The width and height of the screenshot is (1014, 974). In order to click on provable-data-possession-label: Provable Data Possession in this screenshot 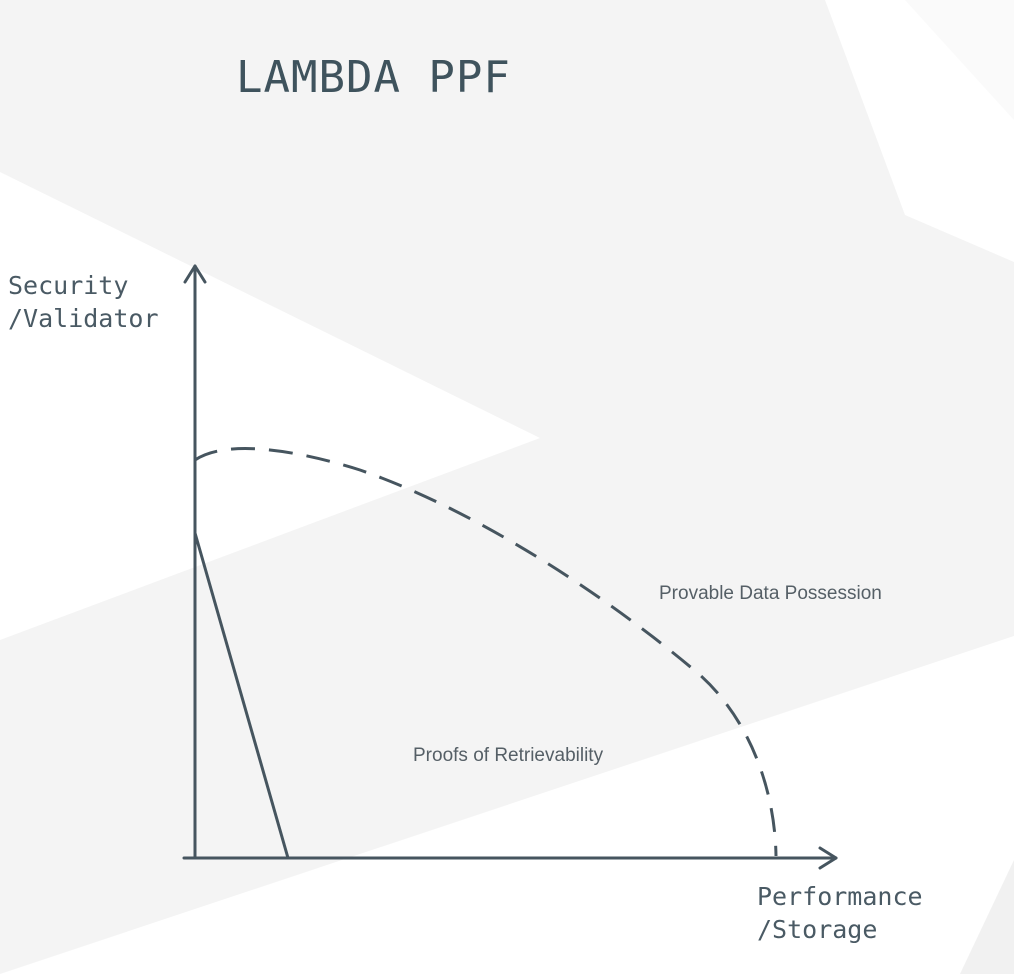, I will do `click(770, 593)`.